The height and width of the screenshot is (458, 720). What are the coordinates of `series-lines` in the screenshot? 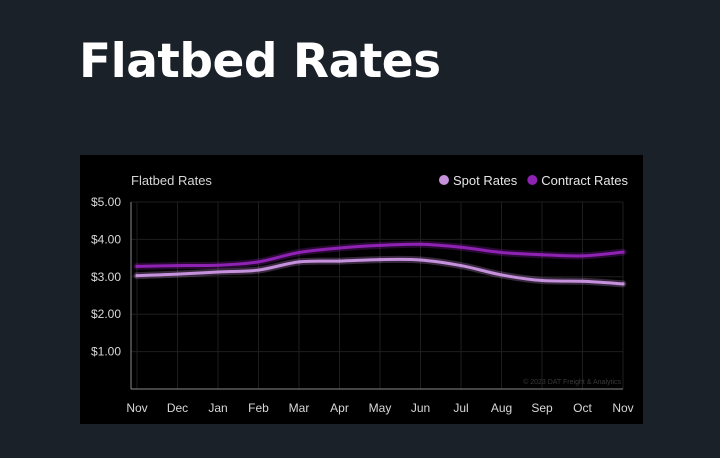 It's located at (380, 264).